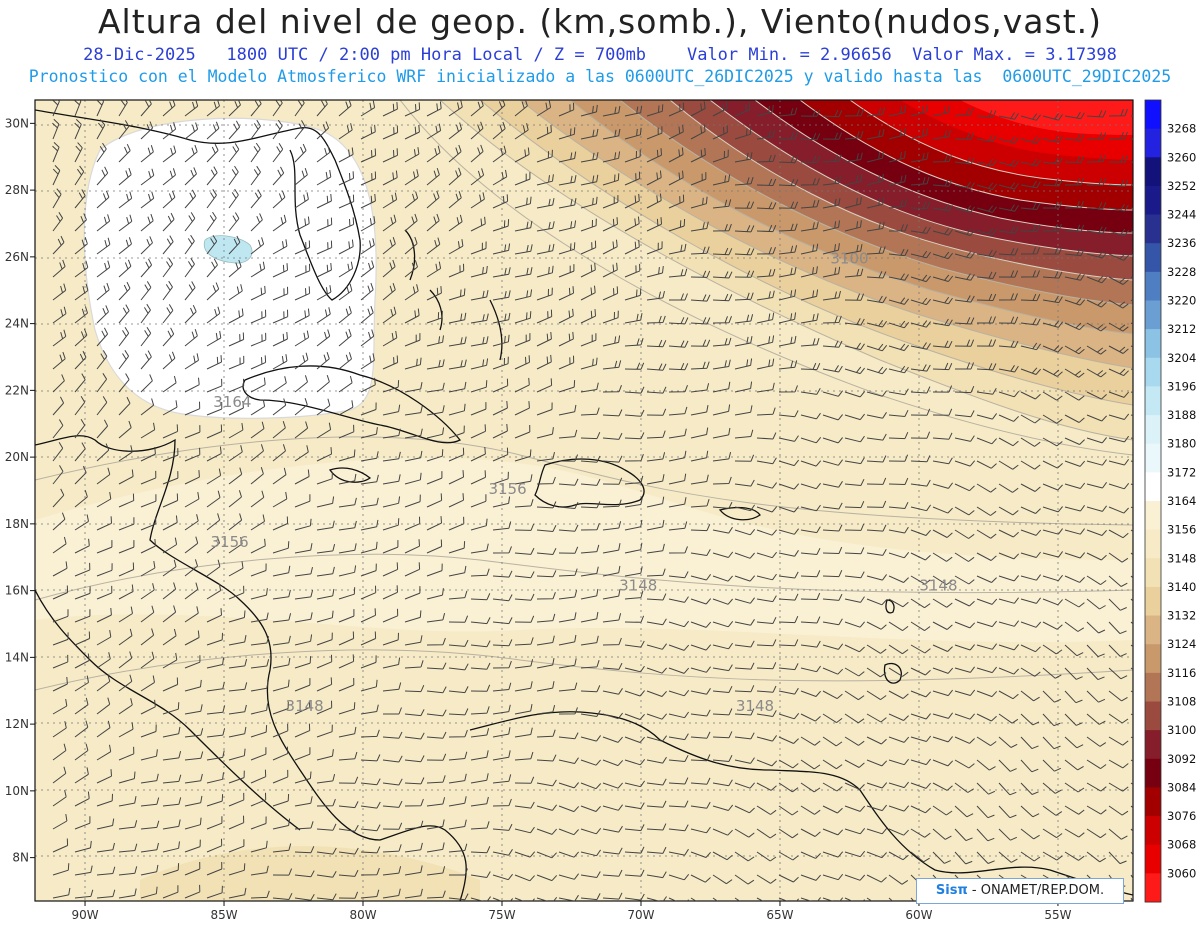  Describe the element at coordinates (223, 915) in the screenshot. I see `lon-tick-label: 85W` at that location.